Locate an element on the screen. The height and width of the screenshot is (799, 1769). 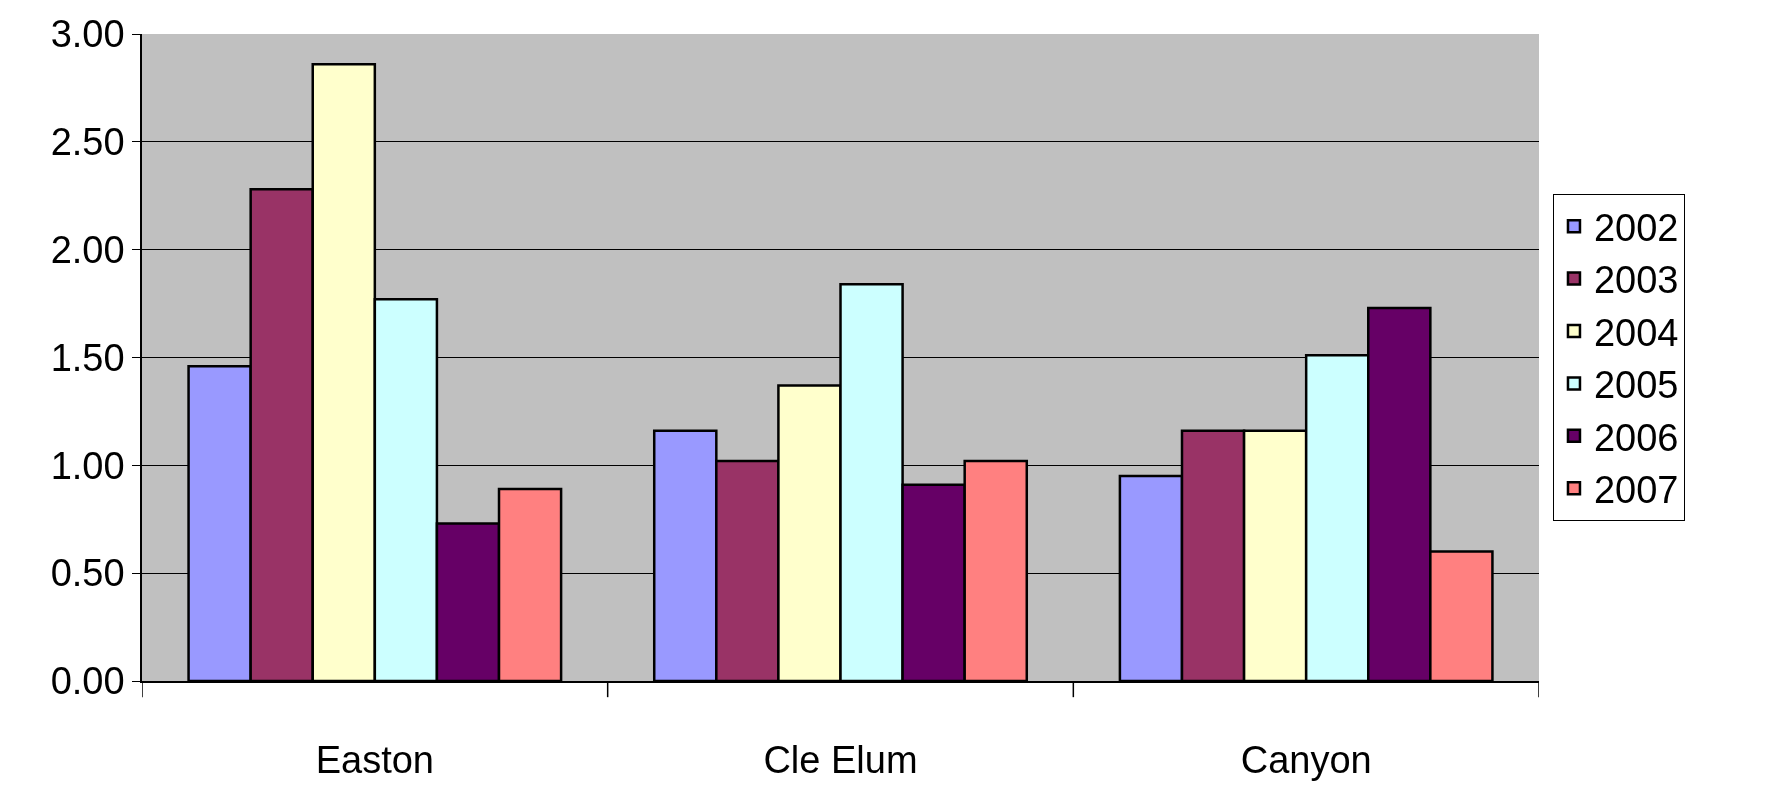
legend-label: 2002 is located at coordinates (1636, 228).